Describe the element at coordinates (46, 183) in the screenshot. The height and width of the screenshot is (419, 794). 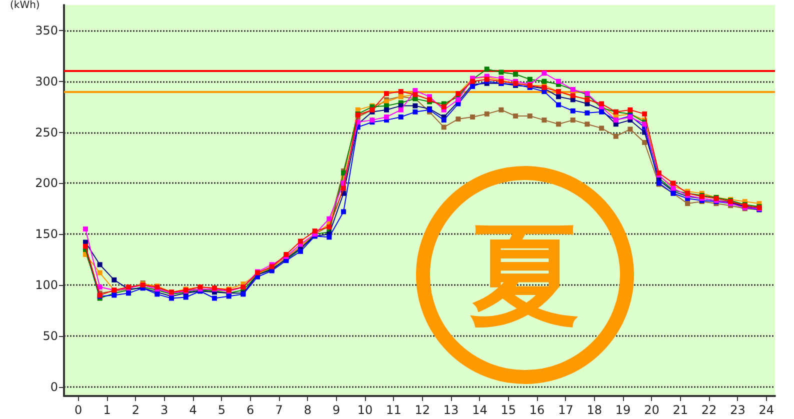
I see `y-tick-label: 200` at that location.